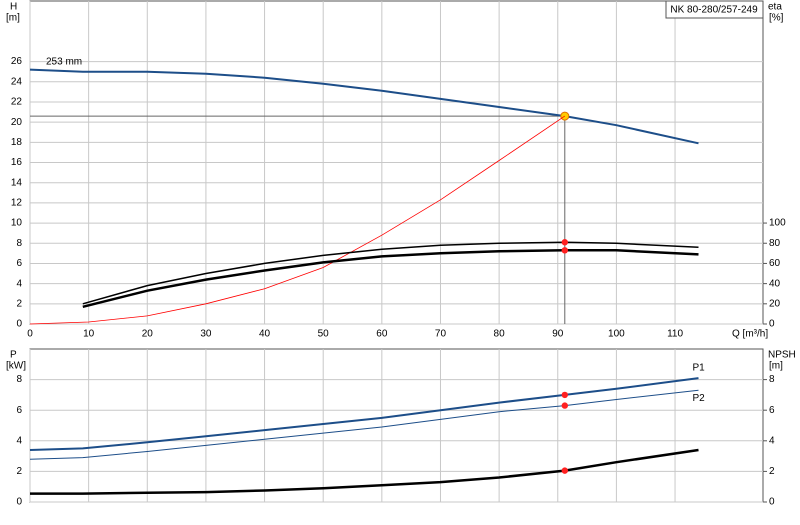 The height and width of the screenshot is (525, 800). Describe the element at coordinates (775, 283) in the screenshot. I see `y2-tick-label: 40` at that location.